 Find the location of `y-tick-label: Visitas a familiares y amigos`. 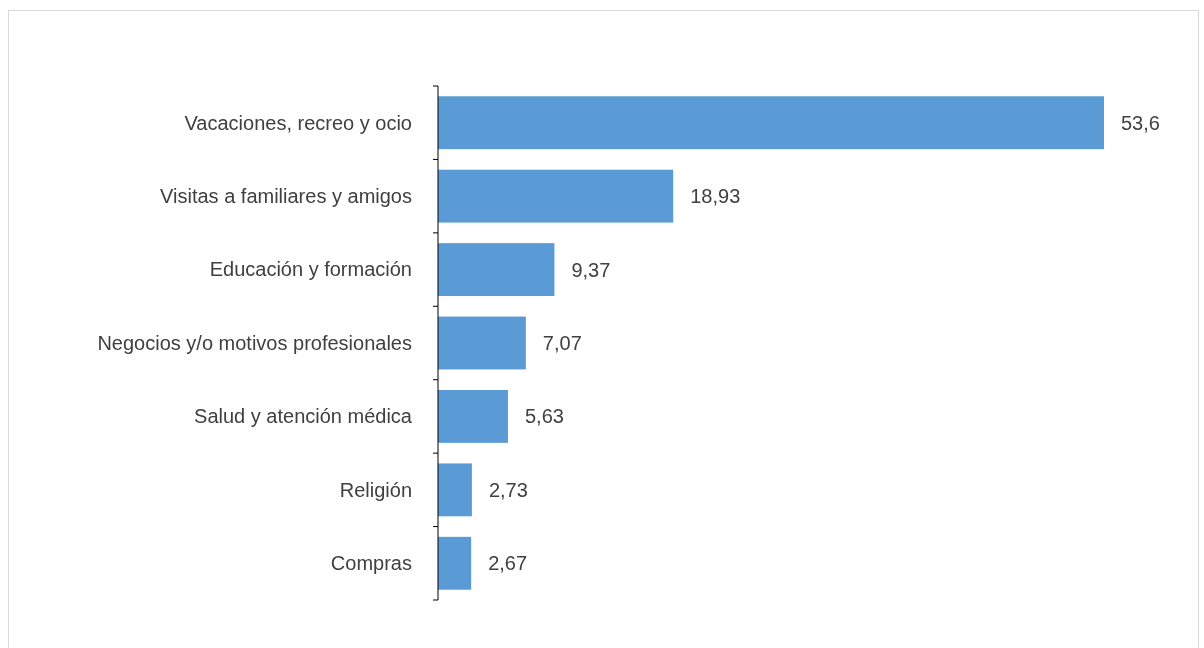

y-tick-label: Visitas a familiares y amigos is located at coordinates (286, 196).